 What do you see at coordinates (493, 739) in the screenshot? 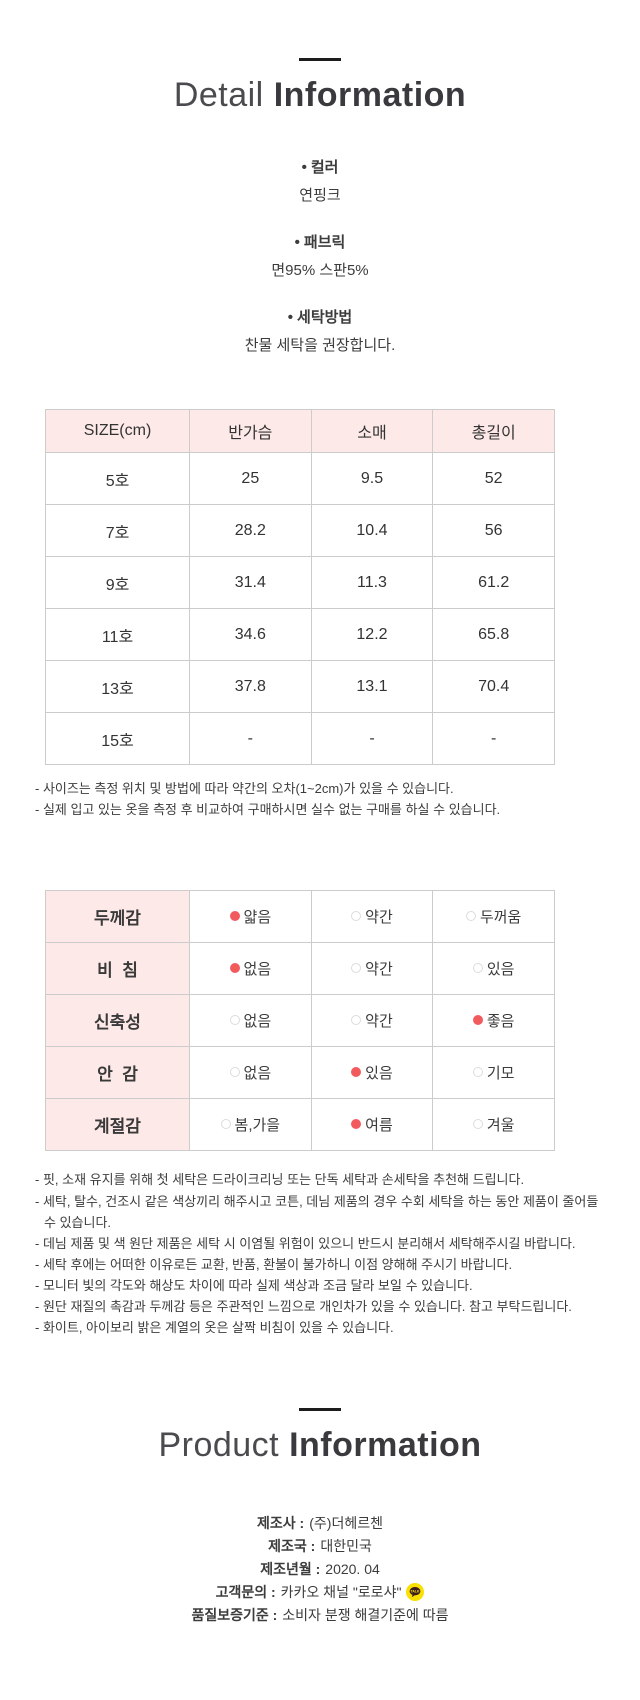
I see `total-length-cell: -` at bounding box center [493, 739].